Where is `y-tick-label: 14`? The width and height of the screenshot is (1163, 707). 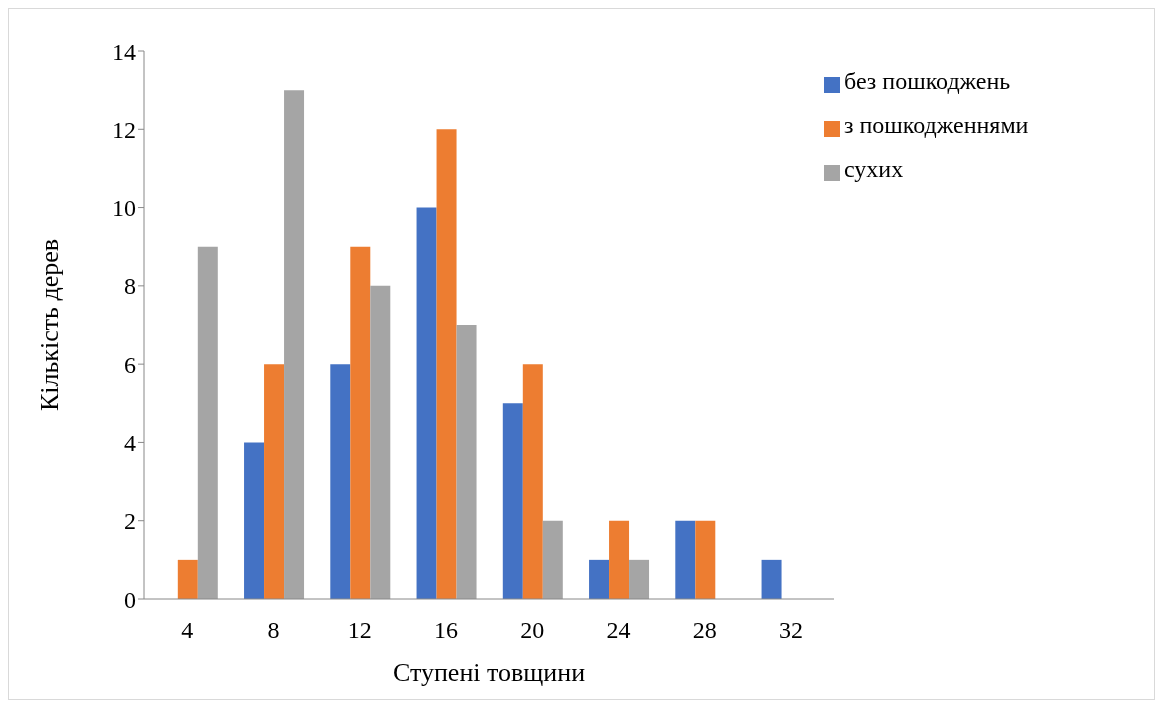
y-tick-label: 14 is located at coordinates (124, 51).